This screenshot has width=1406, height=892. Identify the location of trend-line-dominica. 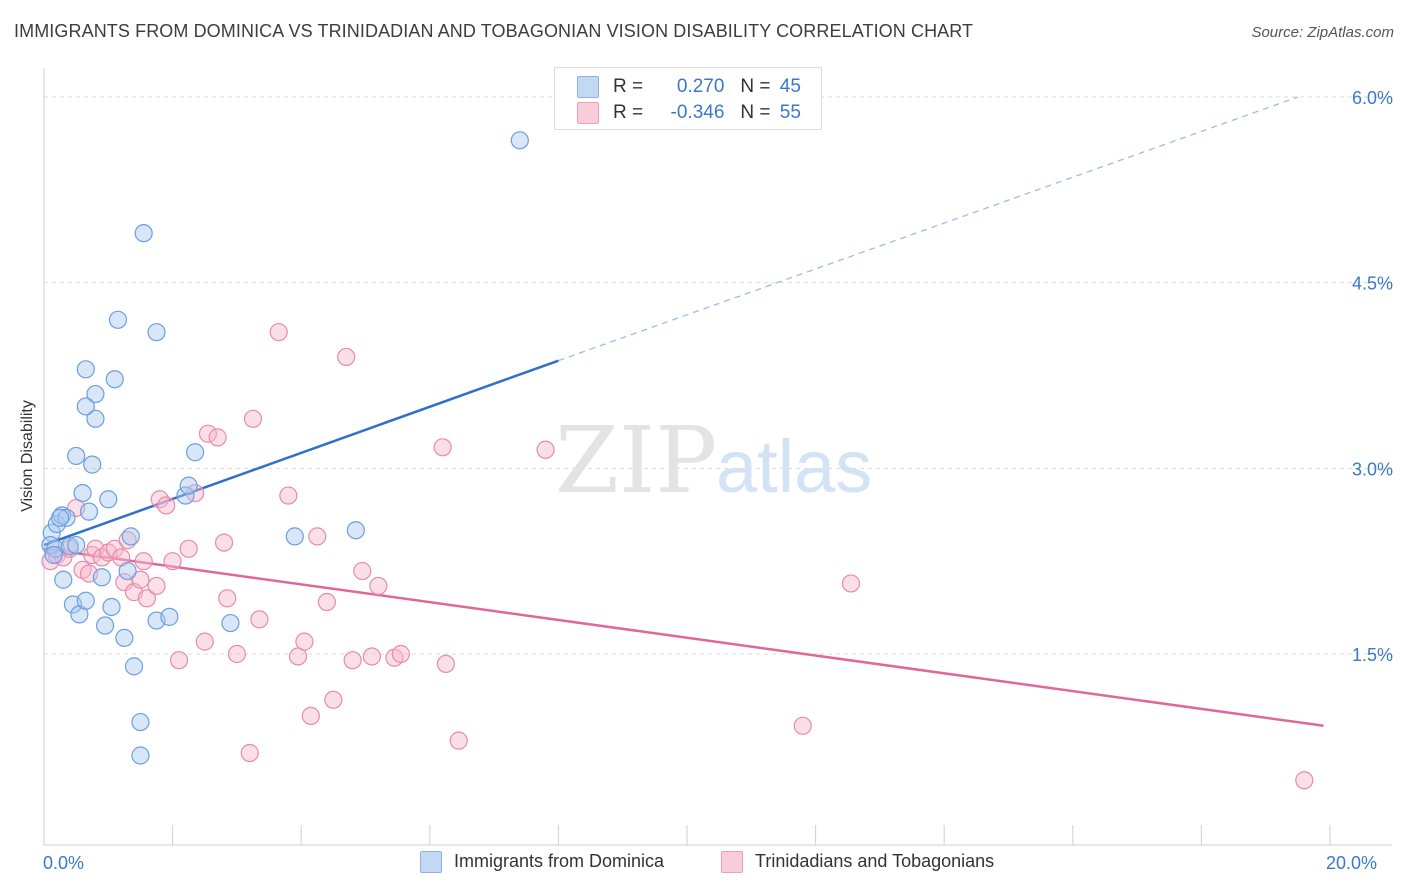
(301, 453).